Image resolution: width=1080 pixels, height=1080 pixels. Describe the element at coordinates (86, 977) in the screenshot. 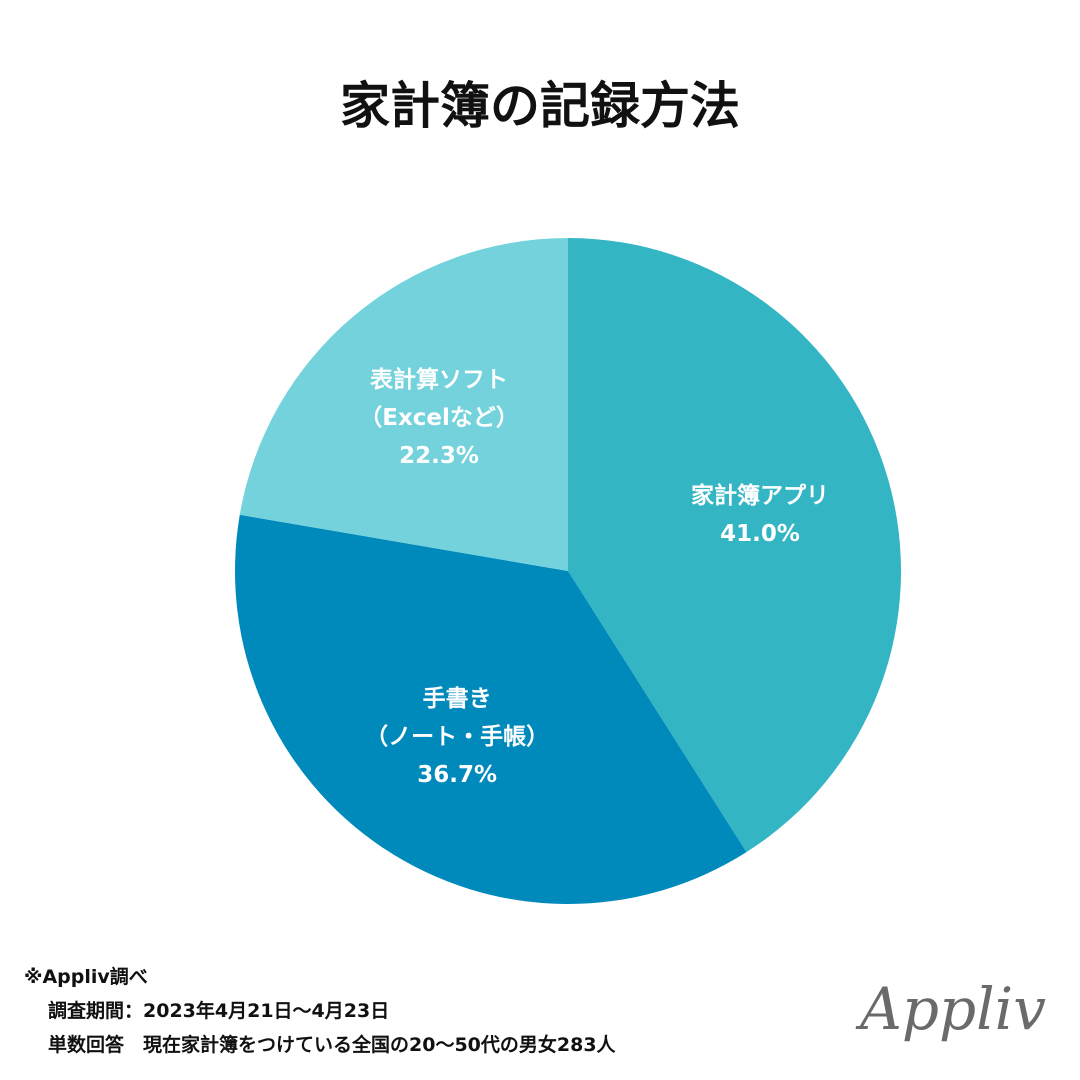

I see `source-note: ※Appliv調べ` at that location.